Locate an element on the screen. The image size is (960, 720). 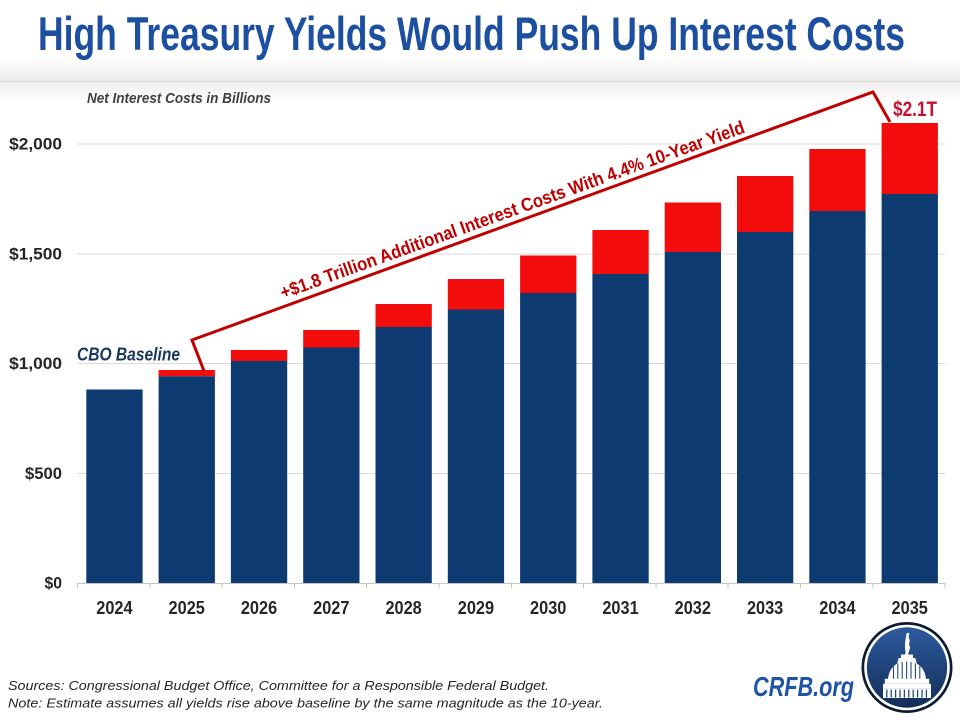
svg-text: CRFB.org is located at coordinates (803, 686).